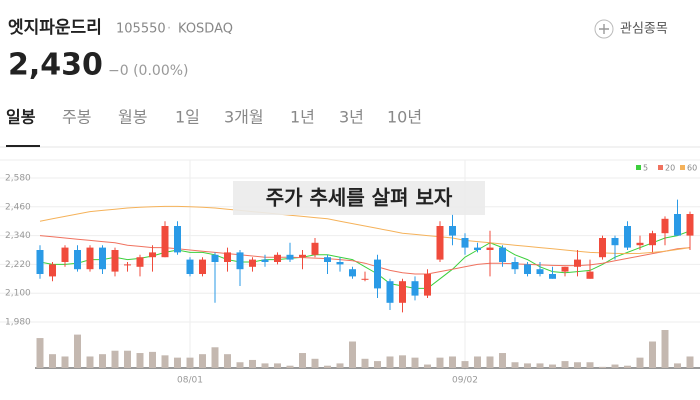 This screenshot has width=700, height=400. Describe the element at coordinates (55, 65) in the screenshot. I see `price: 2,430` at that location.